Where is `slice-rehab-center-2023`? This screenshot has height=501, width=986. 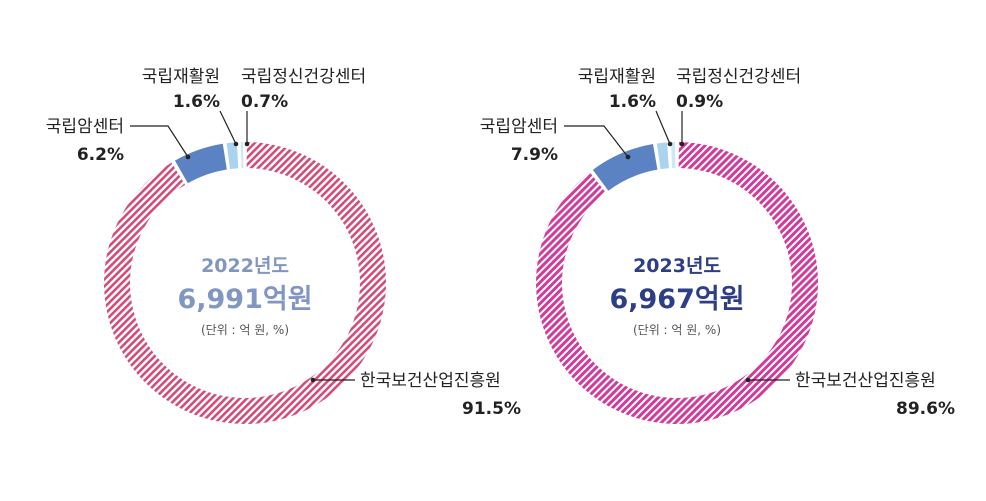 slice-rehab-center-2023 is located at coordinates (662, 156).